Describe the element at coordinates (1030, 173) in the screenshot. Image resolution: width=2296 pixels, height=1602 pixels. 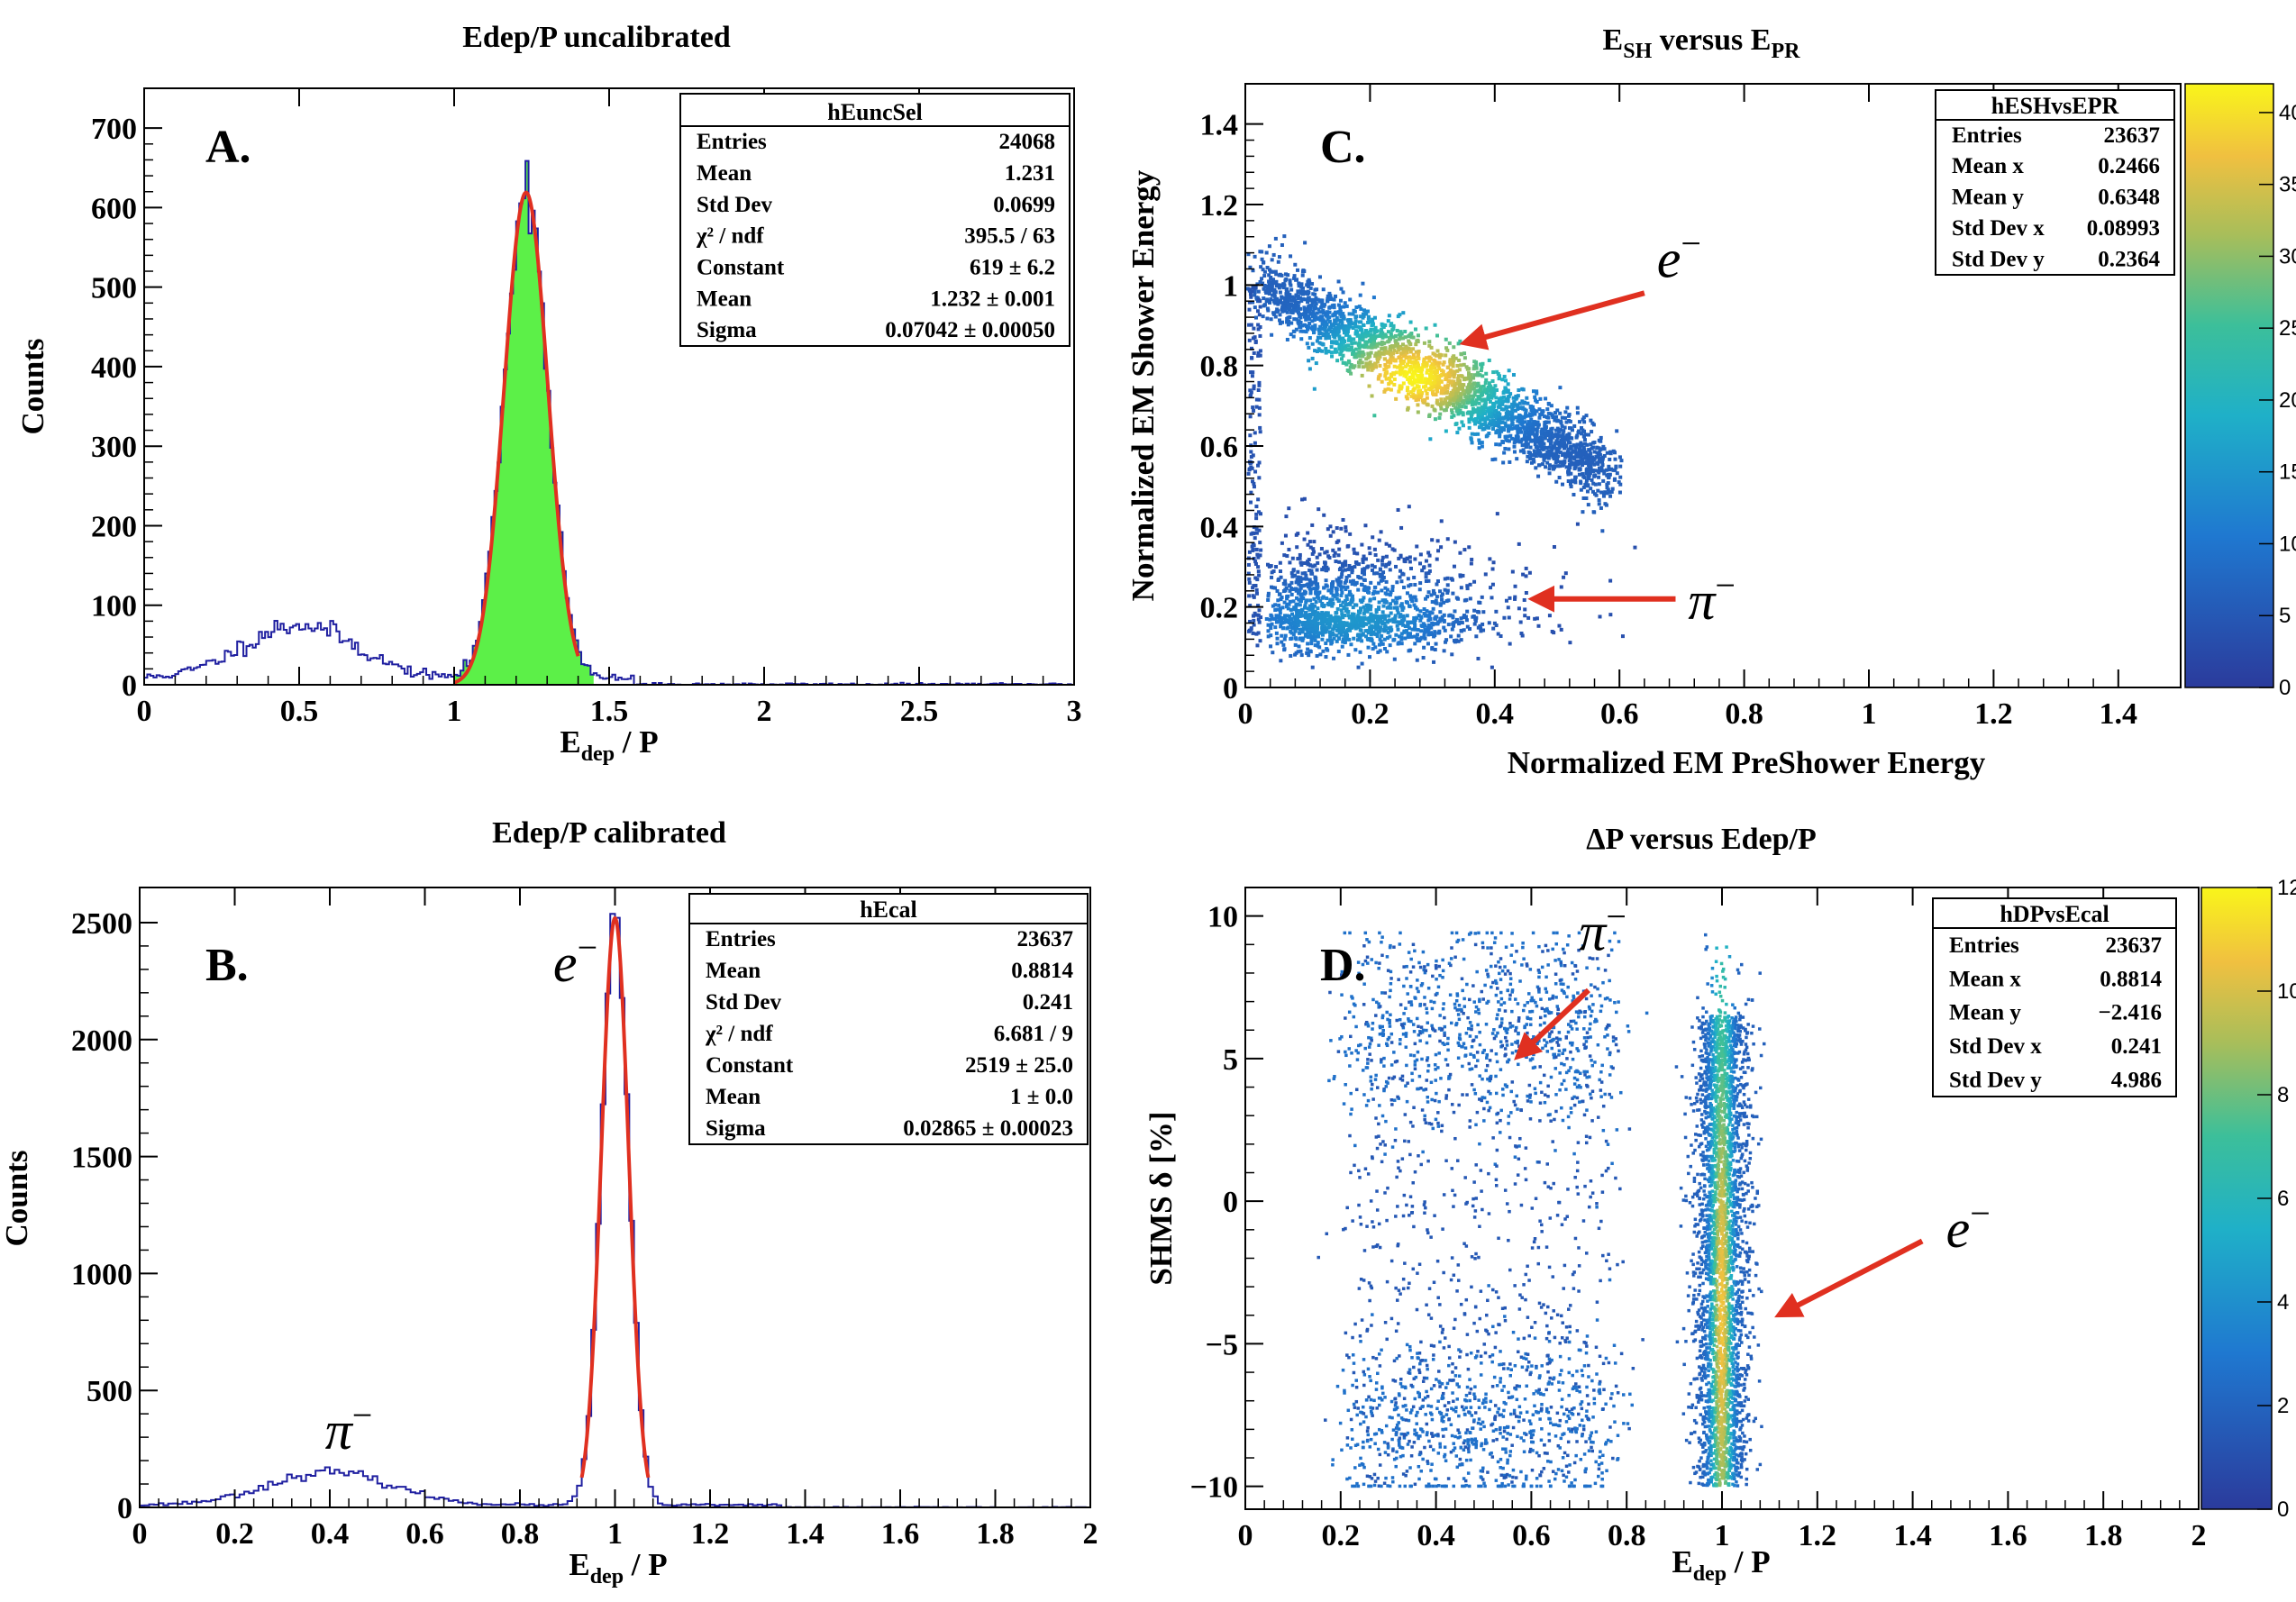
I see `stats-row-value: 1.231` at that location.